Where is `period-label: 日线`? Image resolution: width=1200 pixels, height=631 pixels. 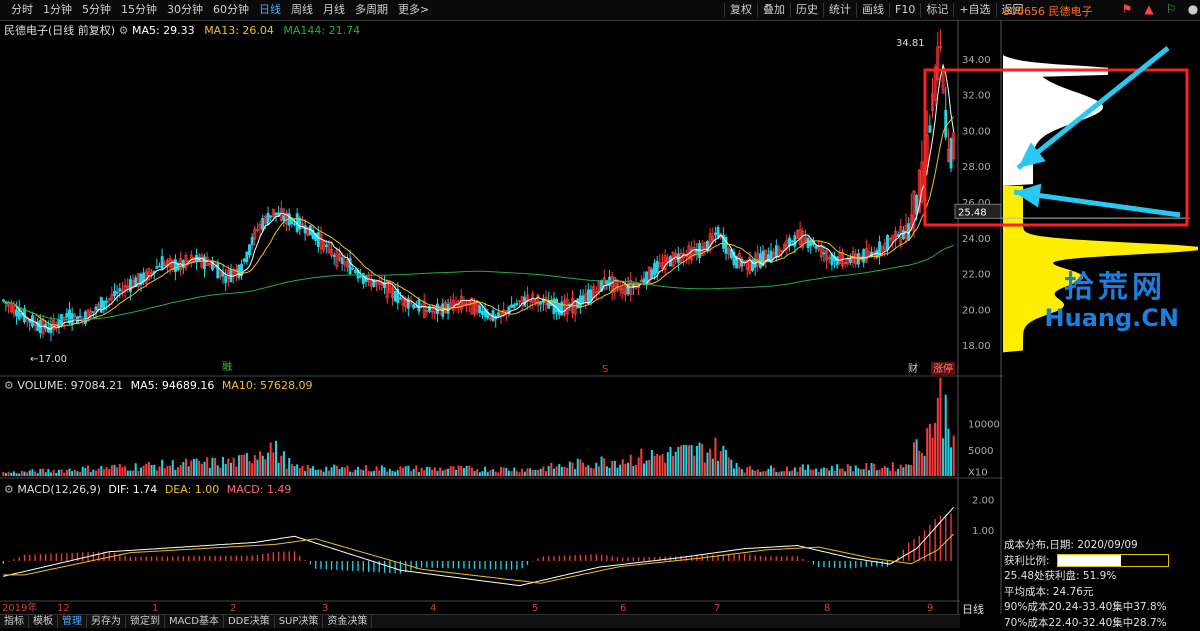
period-label: 日线 is located at coordinates (973, 609).